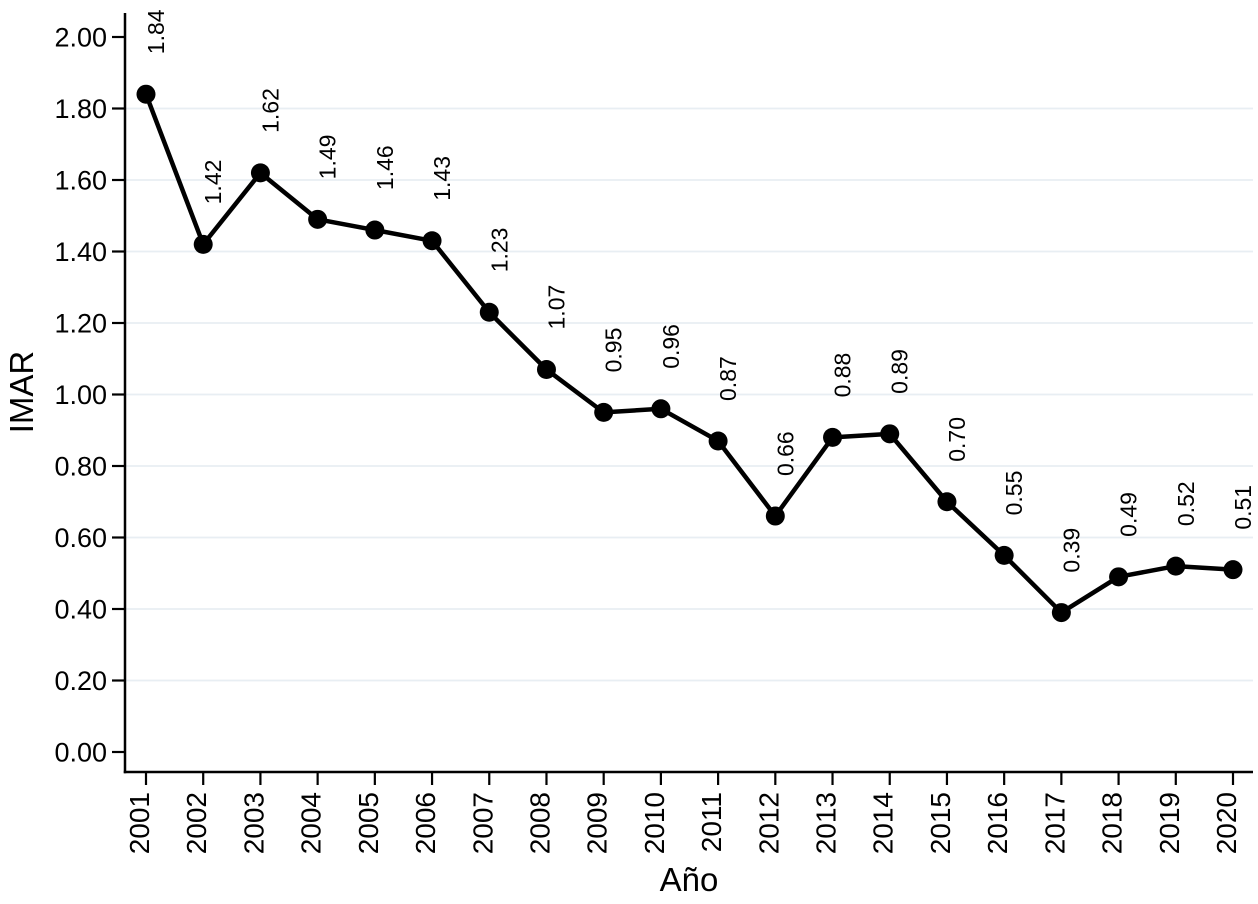 The height and width of the screenshot is (904, 1258). I want to click on data-point-label: 0.88, so click(843, 375).